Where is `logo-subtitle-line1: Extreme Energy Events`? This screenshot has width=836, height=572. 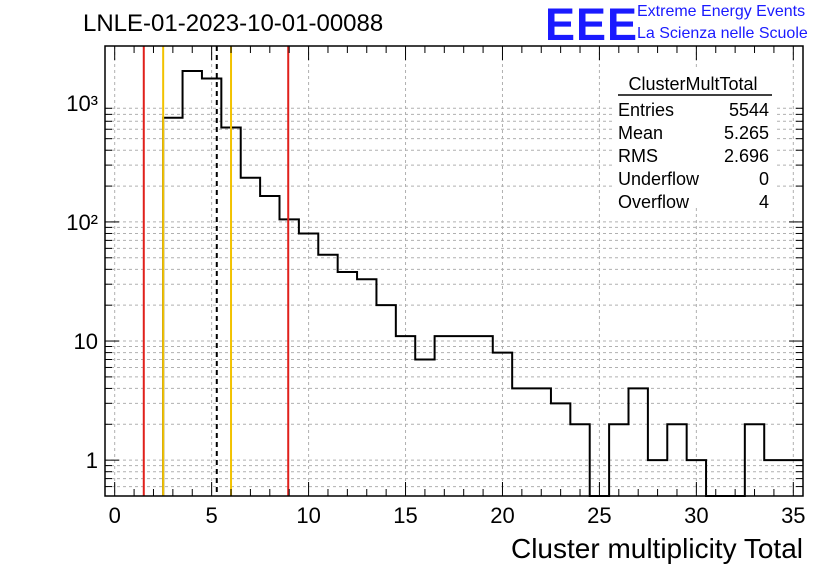 logo-subtitle-line1: Extreme Energy Events is located at coordinates (721, 11).